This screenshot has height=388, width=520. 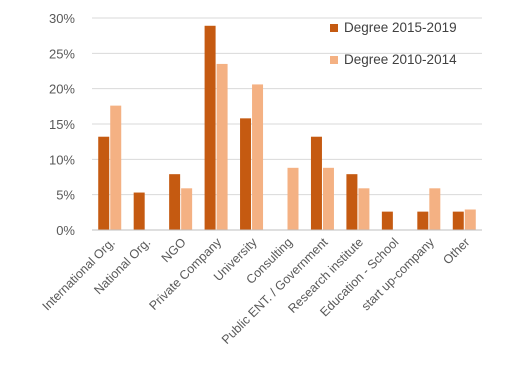 I want to click on legend-label: Degree 2015-2019, so click(x=400, y=27).